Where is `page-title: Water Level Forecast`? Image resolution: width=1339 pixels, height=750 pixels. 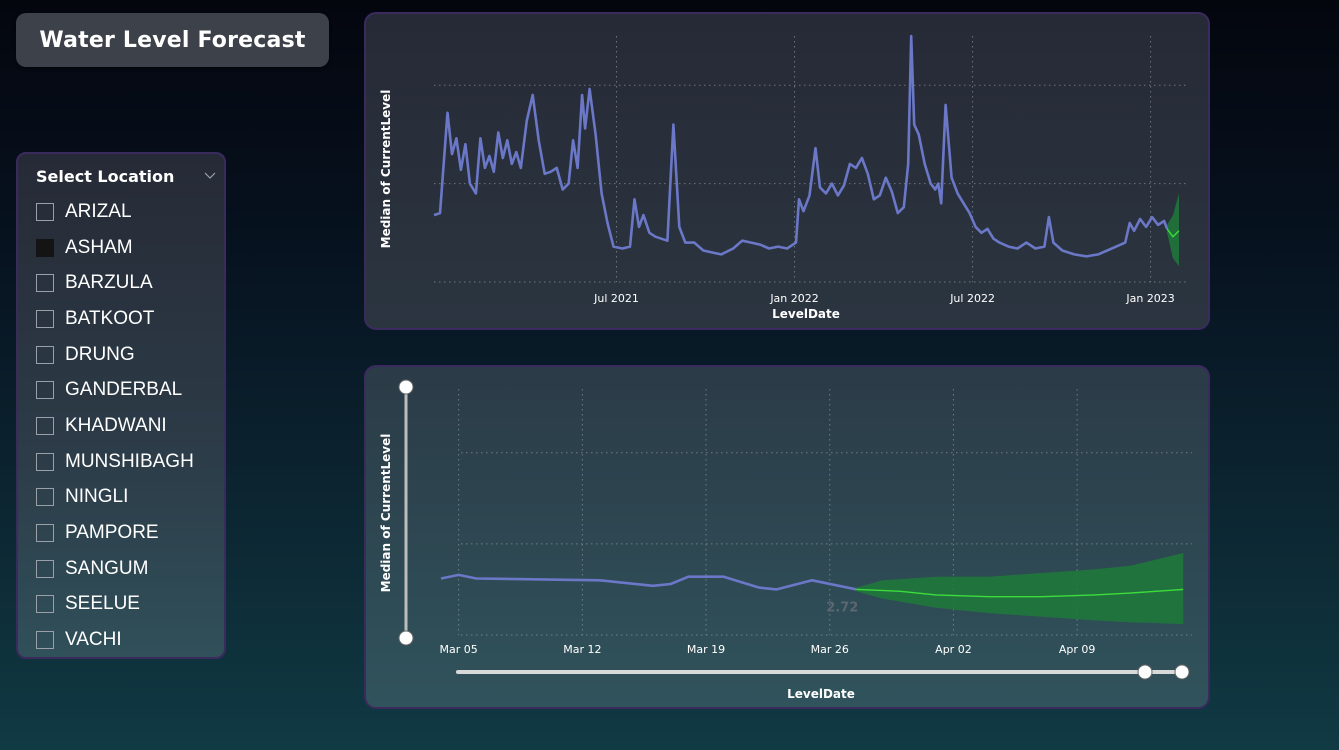 page-title: Water Level Forecast is located at coordinates (172, 40).